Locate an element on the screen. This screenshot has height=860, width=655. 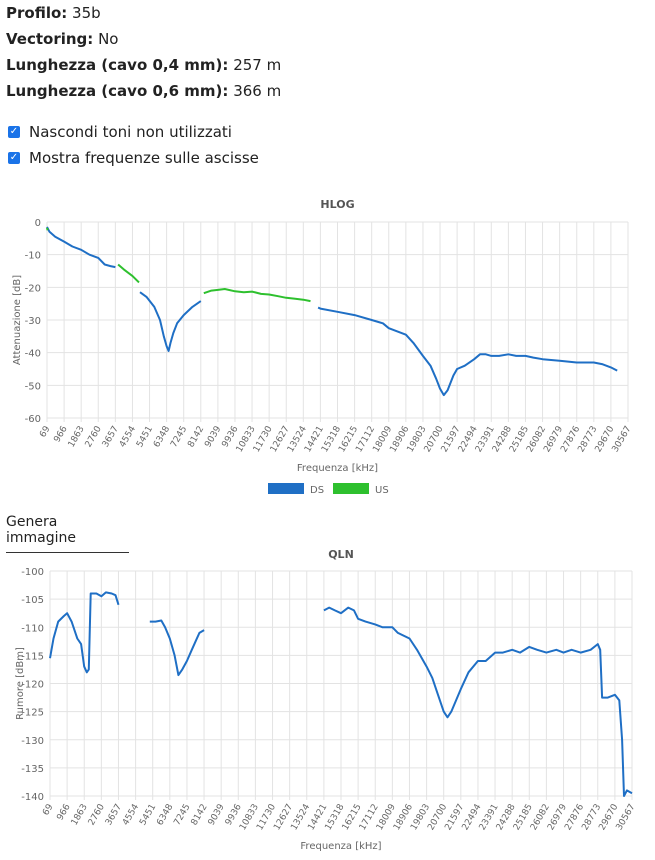
chart-title: QLN is located at coordinates (341, 554).